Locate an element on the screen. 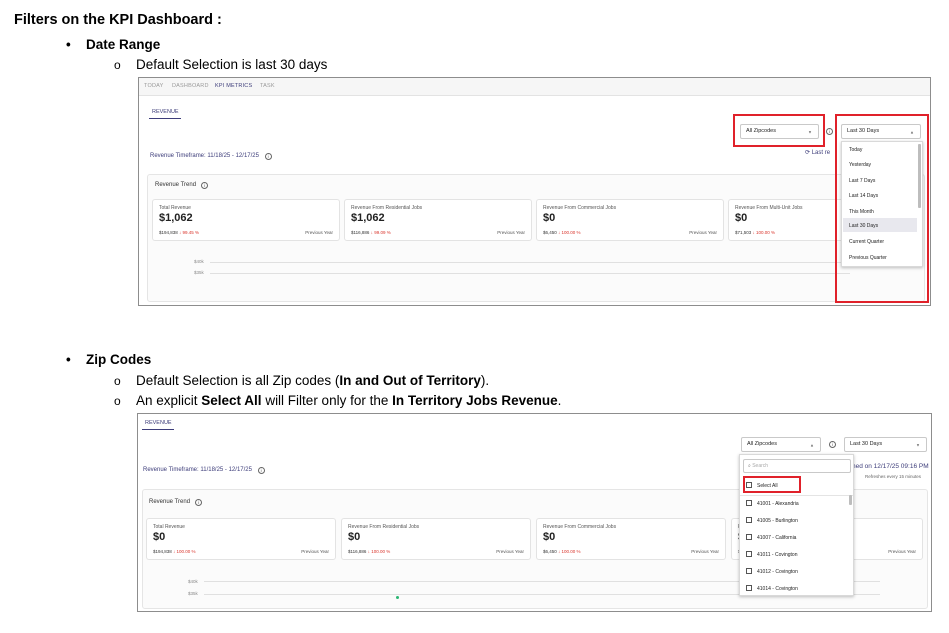 The width and height of the screenshot is (949, 633). zipcode-select: All Zipcodes ▼ is located at coordinates (779, 131).